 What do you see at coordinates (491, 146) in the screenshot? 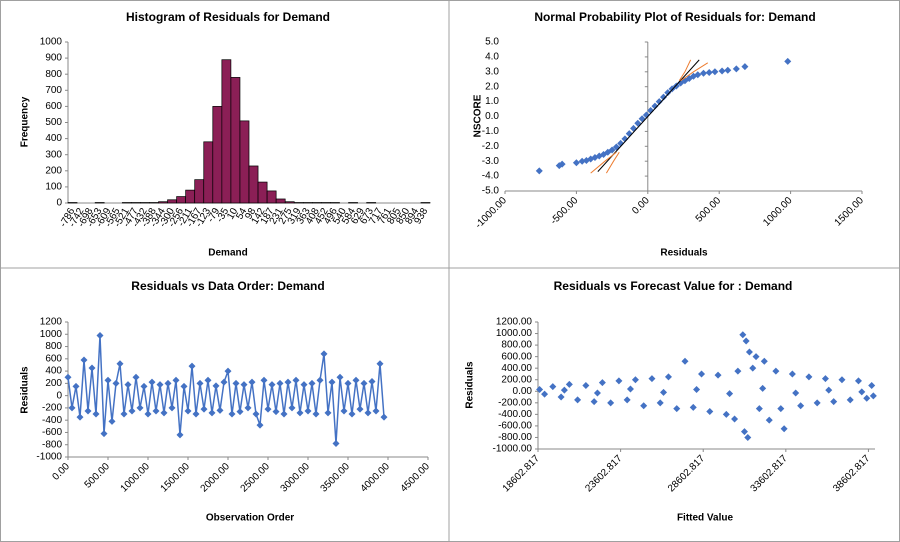
I see `y-tick-label: -2.0` at bounding box center [491, 146].